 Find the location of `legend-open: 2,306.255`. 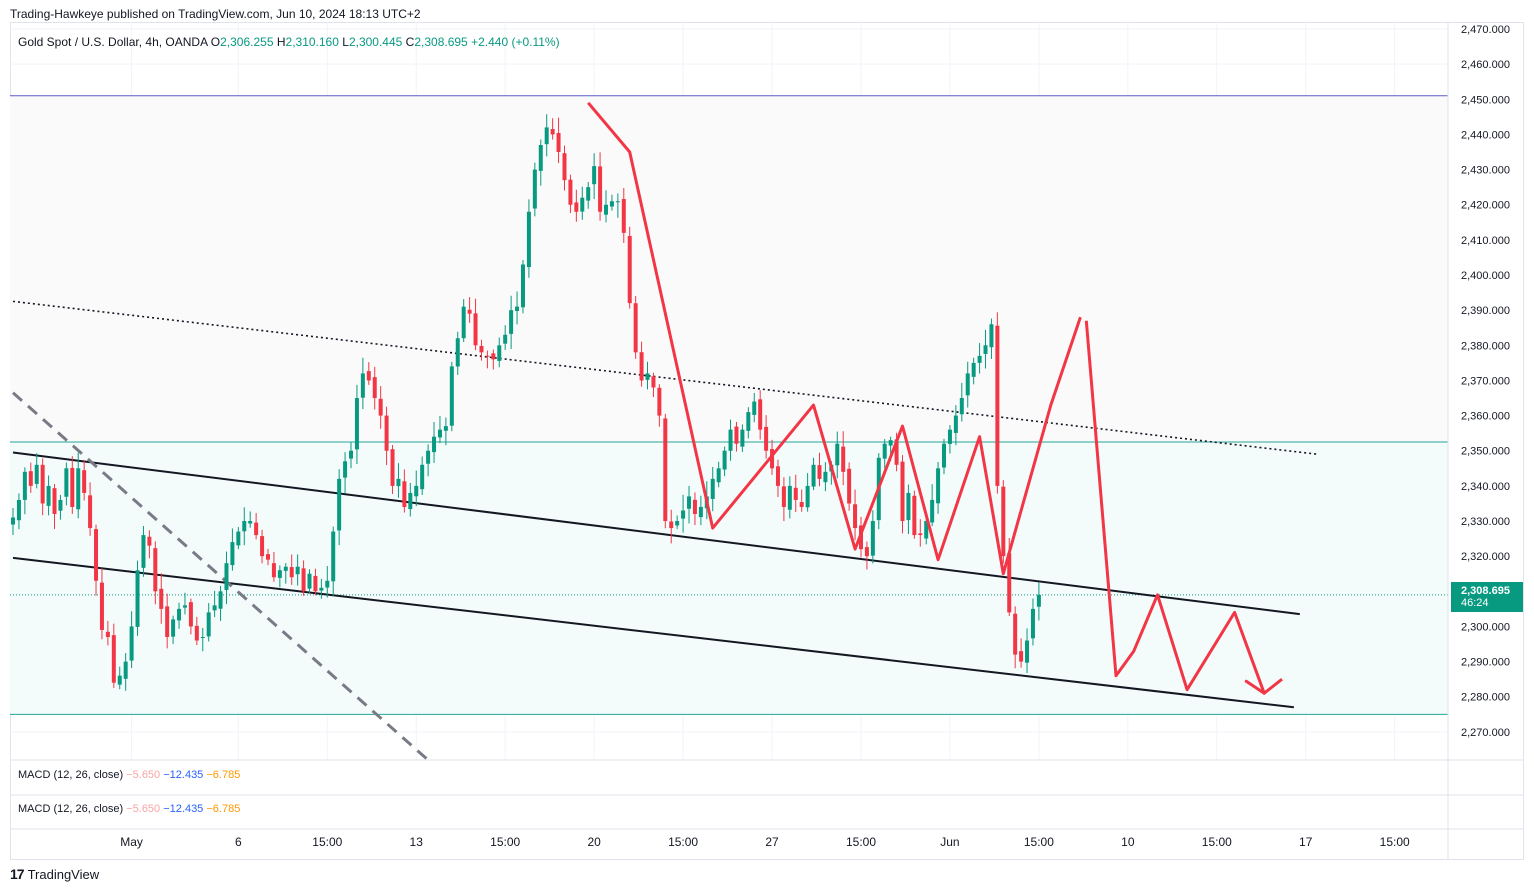

legend-open: 2,306.255 is located at coordinates (247, 42).